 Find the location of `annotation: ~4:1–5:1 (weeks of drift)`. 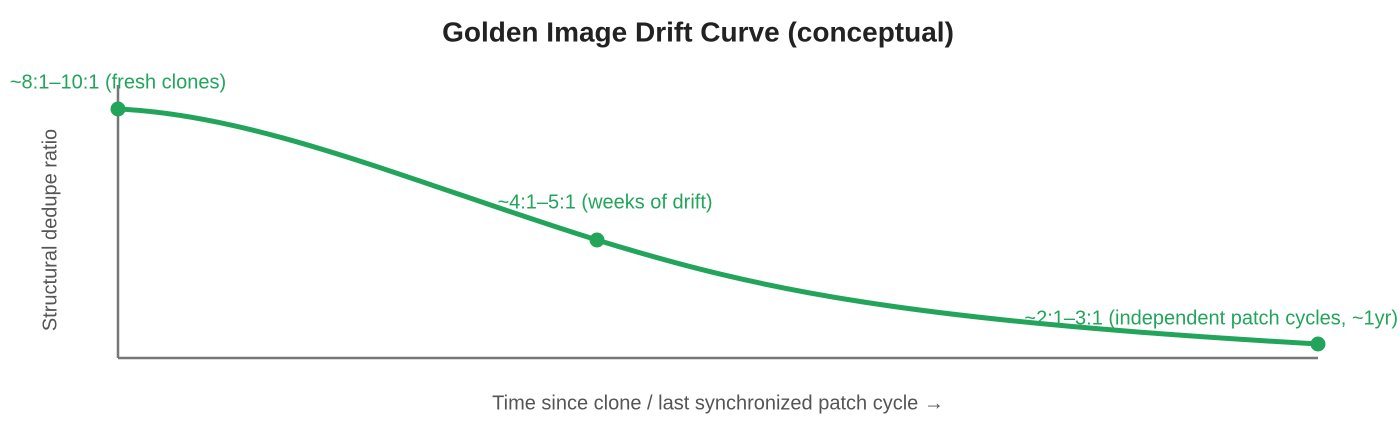

annotation: ~4:1–5:1 (weeks of drift) is located at coordinates (604, 202).